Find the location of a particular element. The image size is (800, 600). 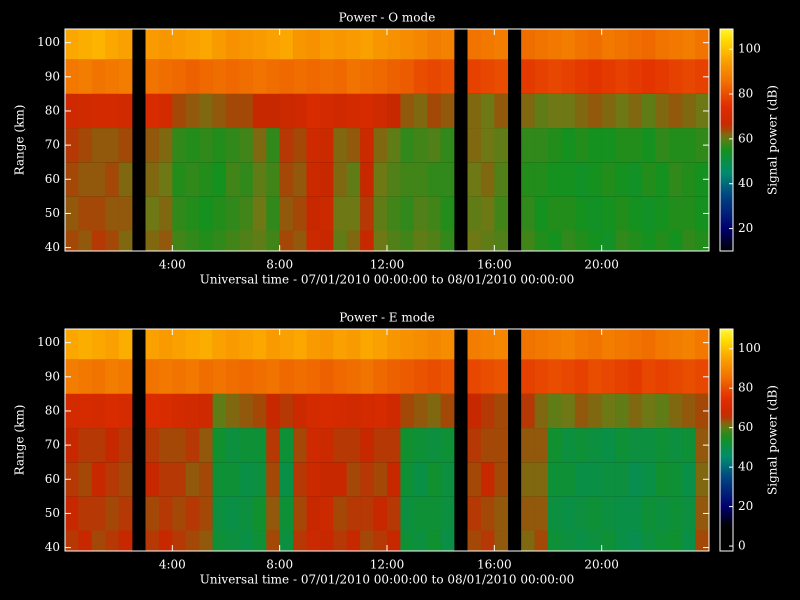

y-tick-label: 50 is located at coordinates (52, 513).